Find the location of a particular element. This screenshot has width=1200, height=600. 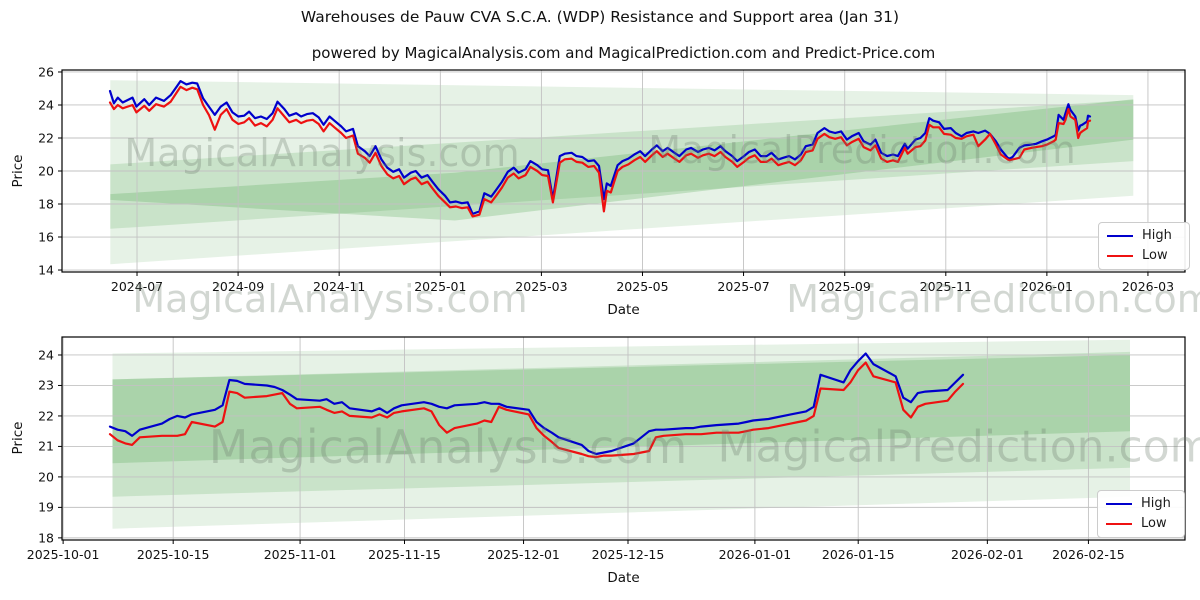

x-tick-label: 2026-02-15 is located at coordinates (1088, 554).